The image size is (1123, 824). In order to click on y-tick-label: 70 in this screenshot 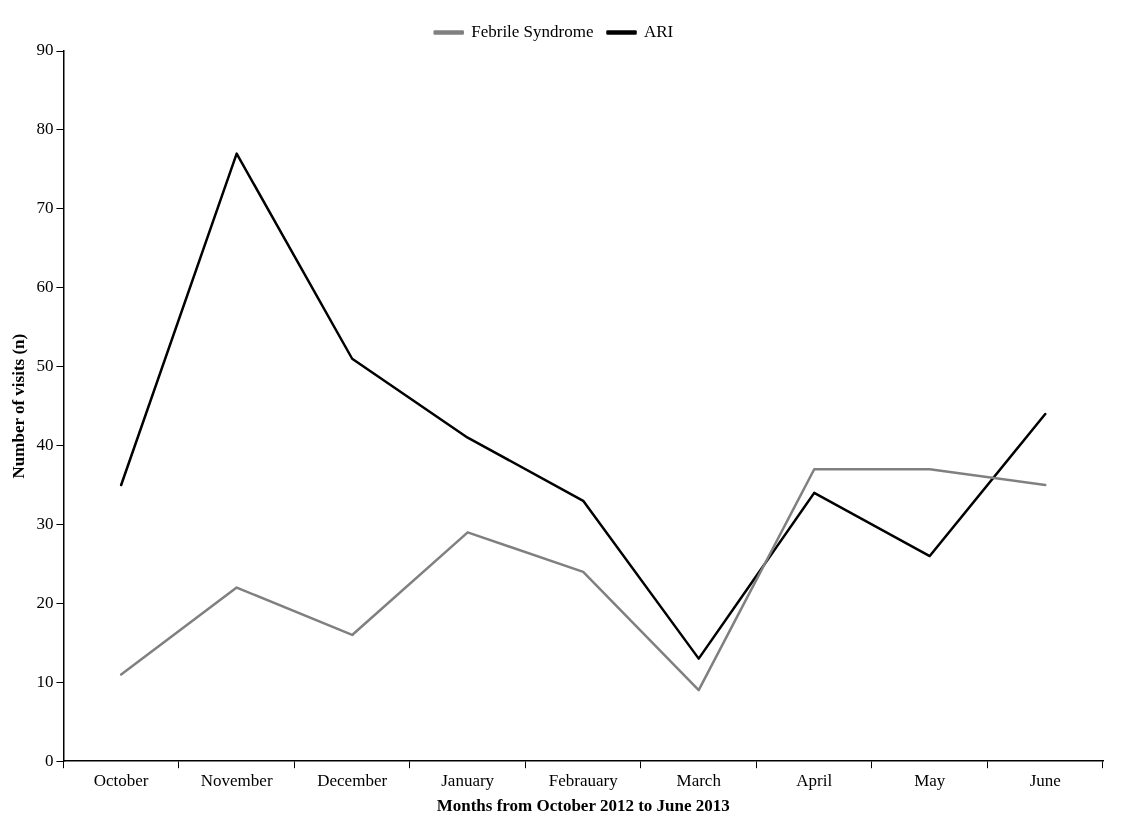, I will do `click(45, 208)`.